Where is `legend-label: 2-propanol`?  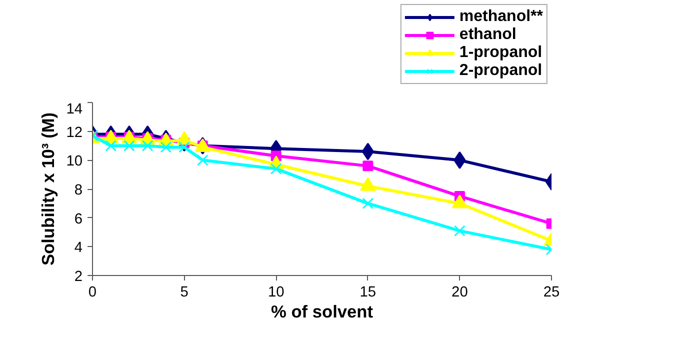 legend-label: 2-propanol is located at coordinates (500, 71).